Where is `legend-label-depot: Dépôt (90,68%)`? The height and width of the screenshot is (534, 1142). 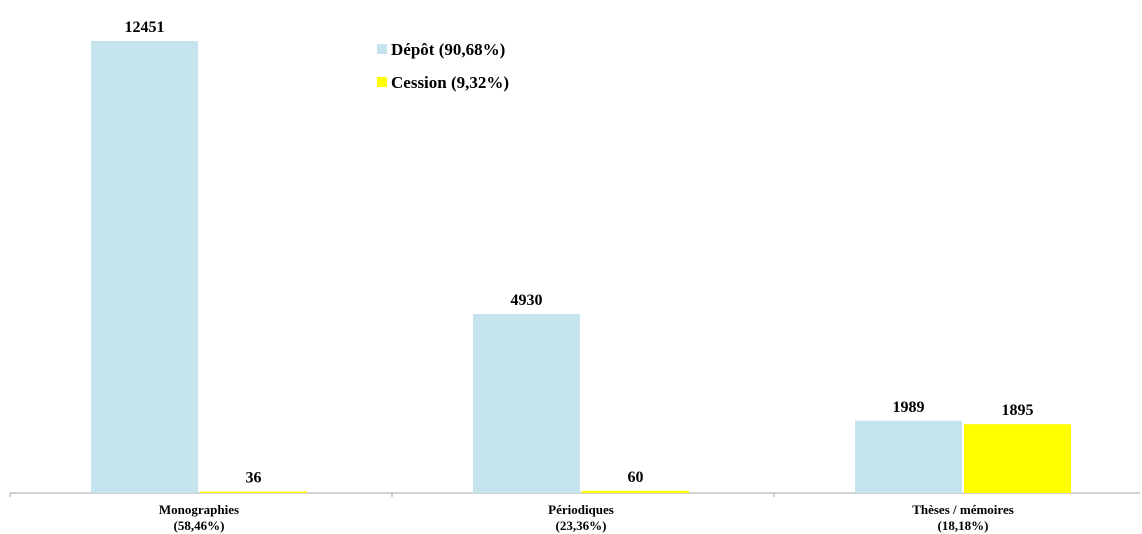
legend-label-depot: Dépôt (90,68%) is located at coordinates (448, 49).